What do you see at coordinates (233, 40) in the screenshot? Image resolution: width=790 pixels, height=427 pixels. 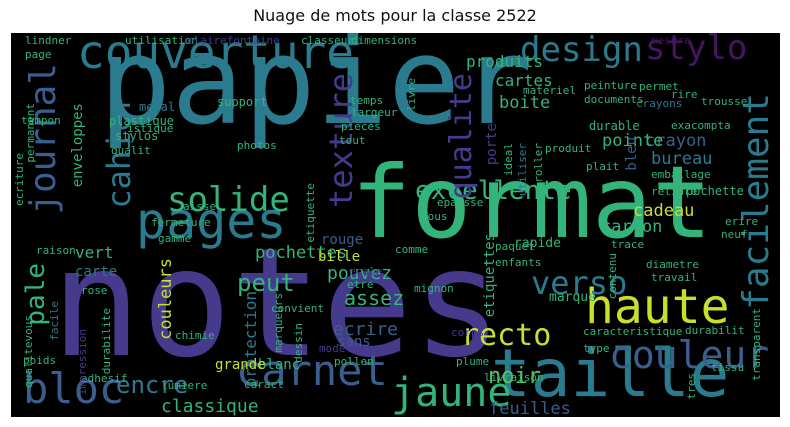 I see `word: clairefontaine` at bounding box center [233, 40].